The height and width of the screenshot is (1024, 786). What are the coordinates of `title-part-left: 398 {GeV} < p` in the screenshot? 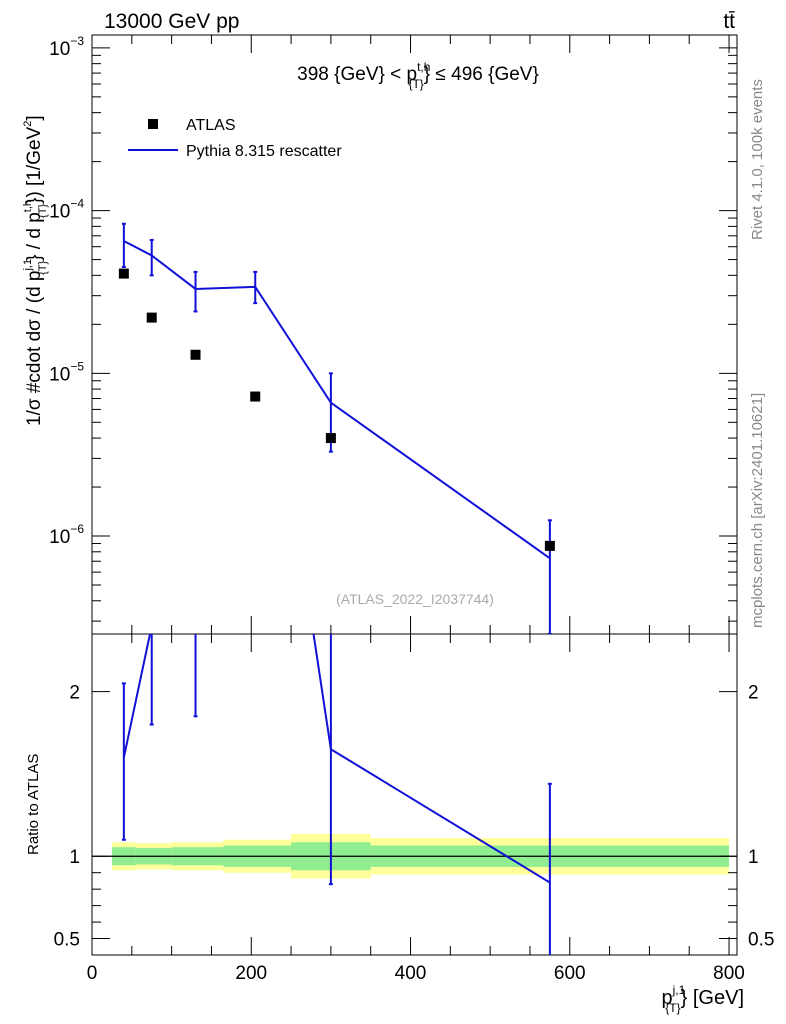 It's located at (357, 74).